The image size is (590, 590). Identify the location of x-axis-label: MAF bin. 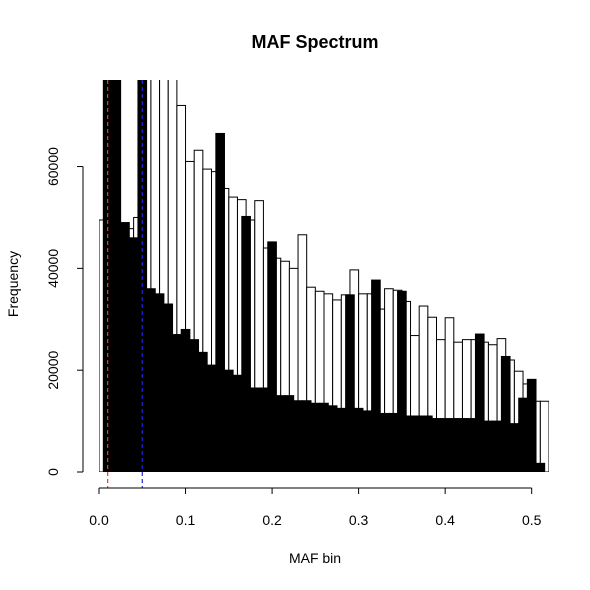
(315, 558).